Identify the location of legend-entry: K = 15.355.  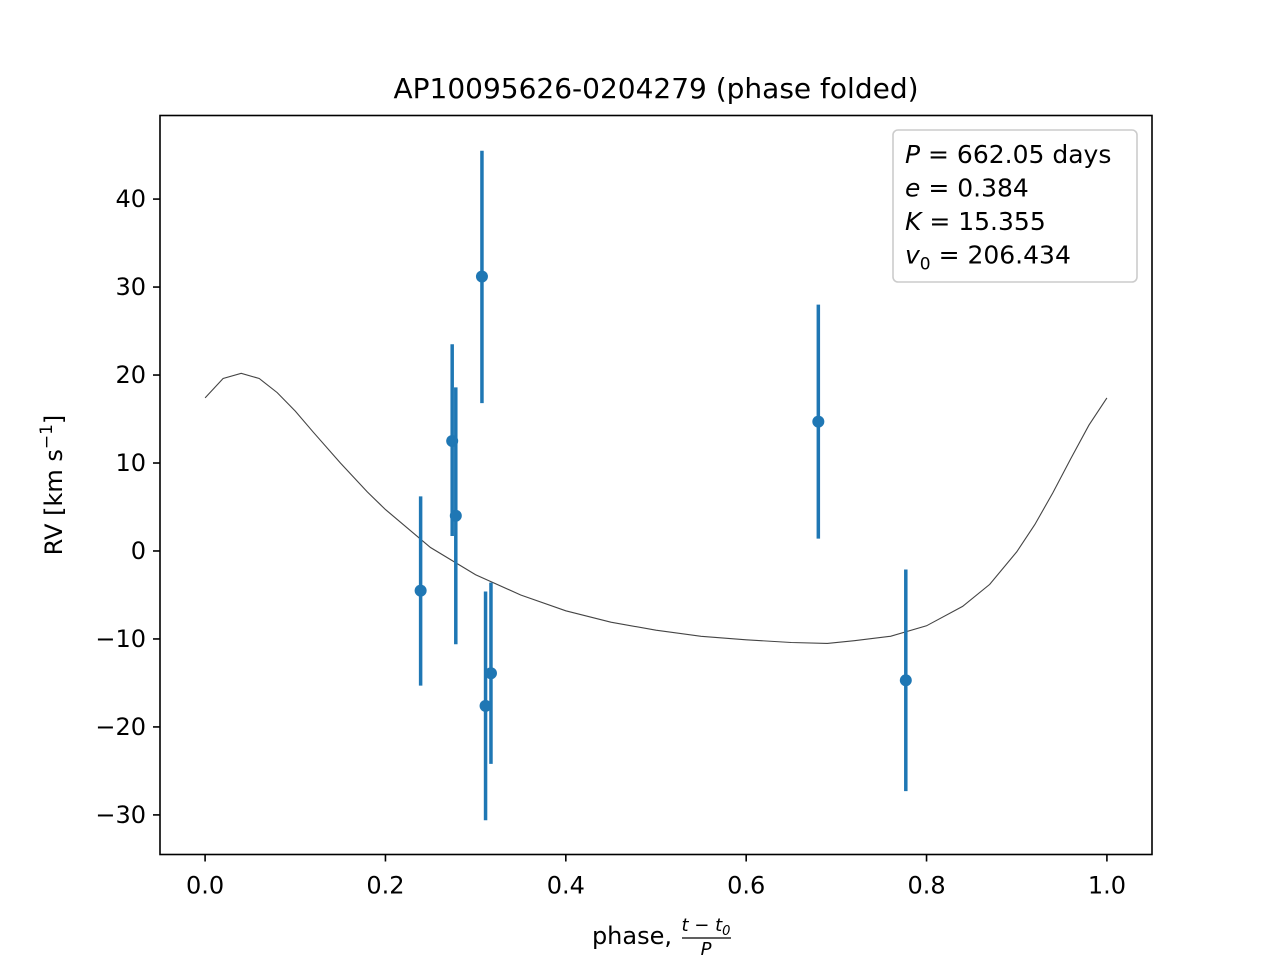
(975, 221).